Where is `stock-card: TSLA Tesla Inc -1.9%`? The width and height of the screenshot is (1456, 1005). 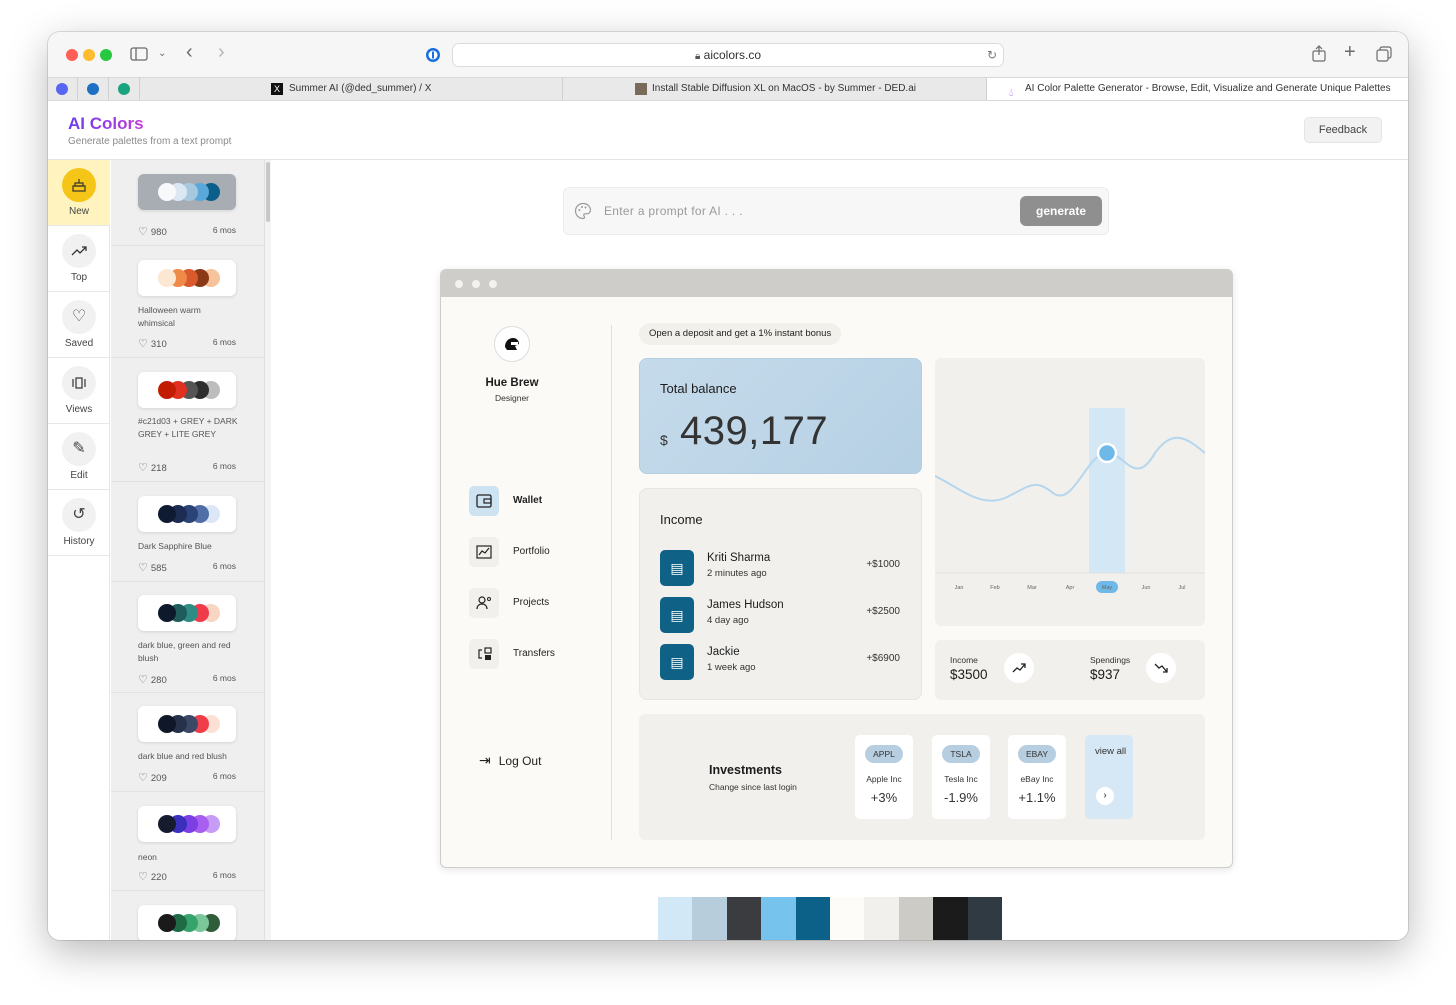
stock-card: TSLA Tesla Inc -1.9% is located at coordinates (961, 777).